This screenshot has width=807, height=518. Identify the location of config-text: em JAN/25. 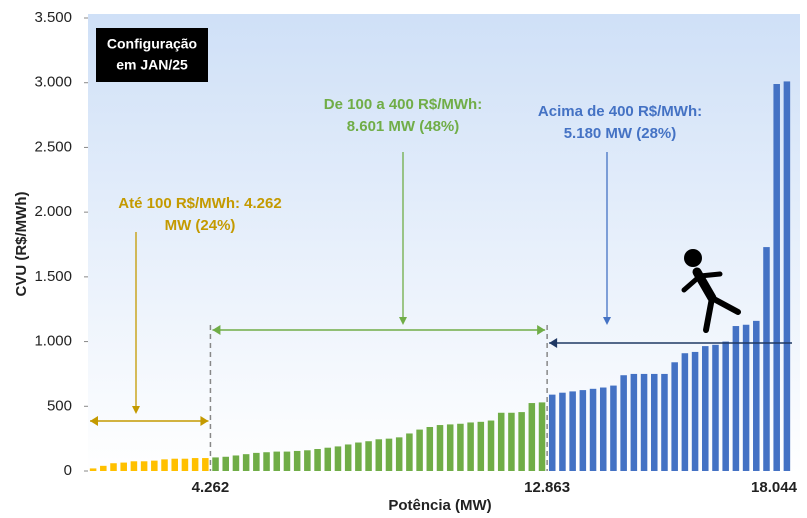
(152, 65).